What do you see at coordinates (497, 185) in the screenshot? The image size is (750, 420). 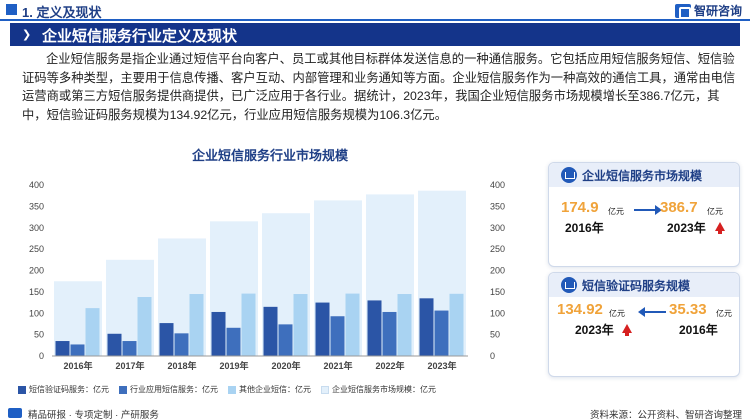 I see `y-right-tick-label: 400` at bounding box center [497, 185].